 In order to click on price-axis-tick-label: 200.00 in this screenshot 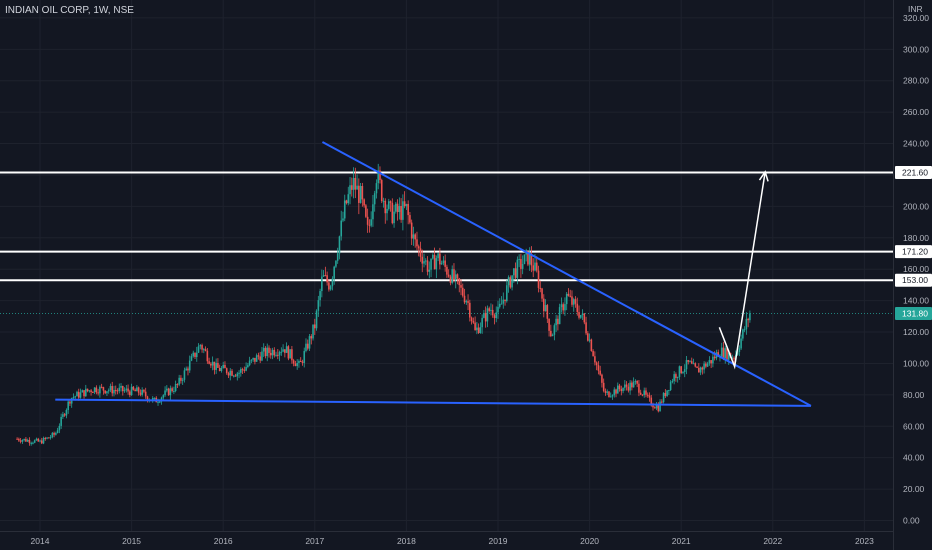, I will do `click(916, 206)`.